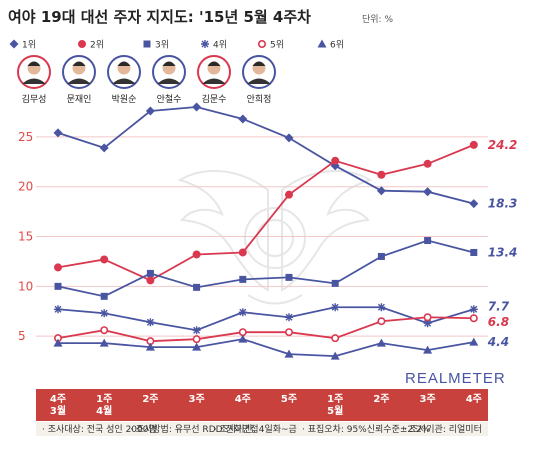 The image size is (550, 463). Describe the element at coordinates (502, 243) in the screenshot. I see `end-labels: 18.3 24.2 13.4 7.7 6.8 4.4` at that location.